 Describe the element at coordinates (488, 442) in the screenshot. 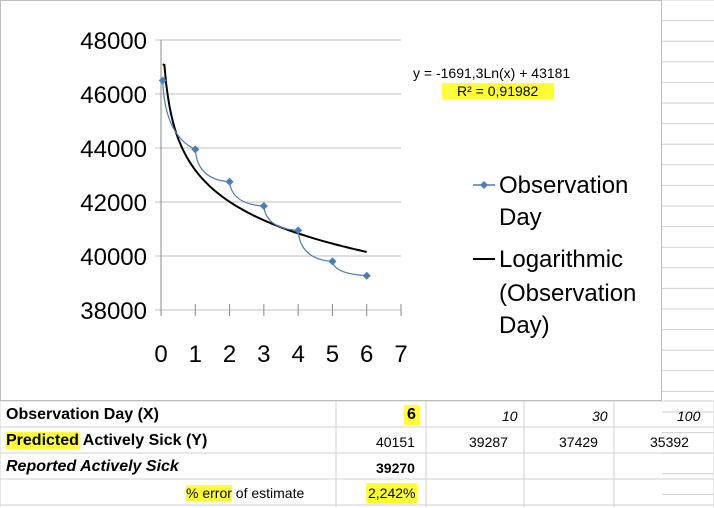

I see `row2-value-39287: 39287` at that location.